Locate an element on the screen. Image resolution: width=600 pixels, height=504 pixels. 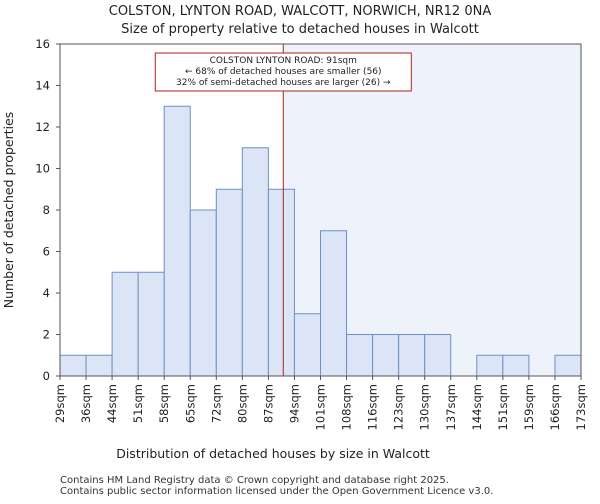
x-tick-label: 166sqm is located at coordinates (555, 407).